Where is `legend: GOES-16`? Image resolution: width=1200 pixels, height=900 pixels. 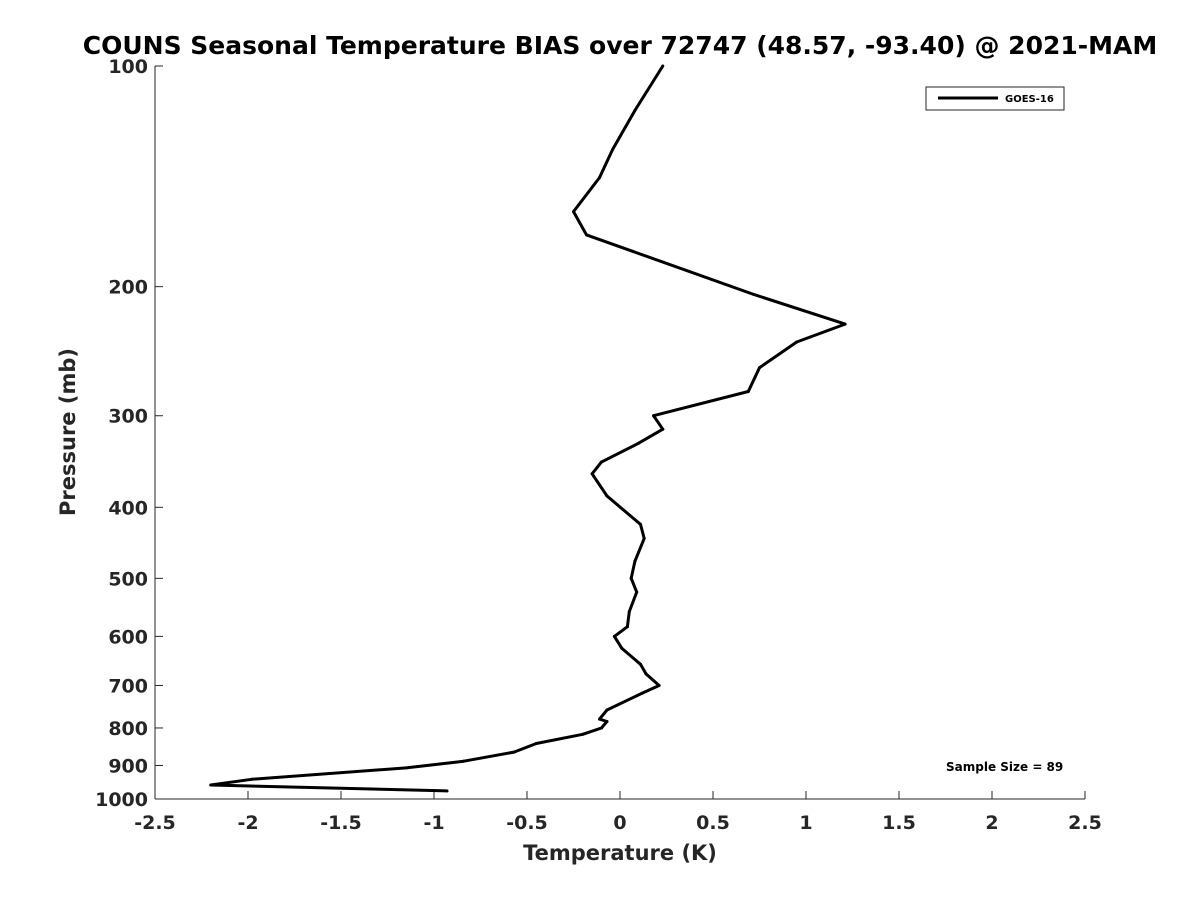 legend: GOES-16 is located at coordinates (995, 98).